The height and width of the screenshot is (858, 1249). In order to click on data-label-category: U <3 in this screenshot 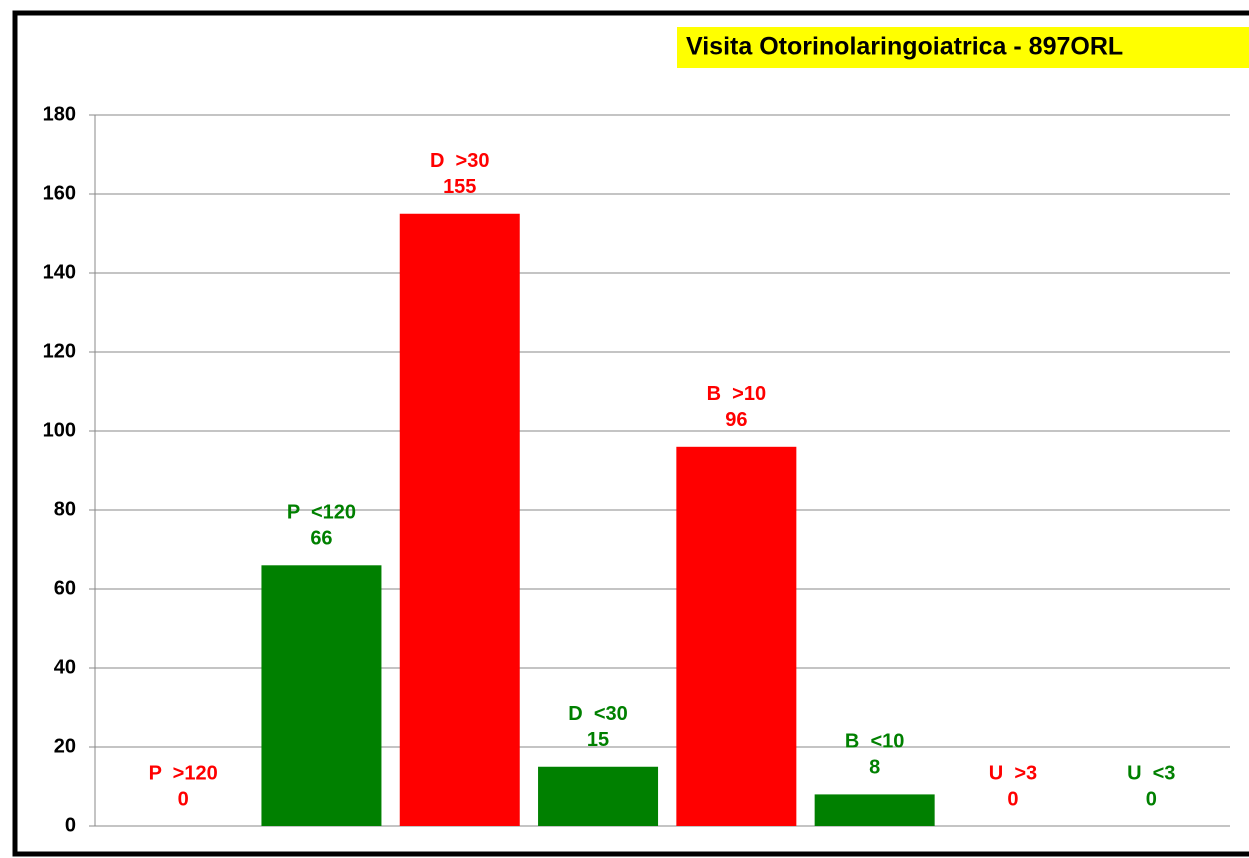, I will do `click(1151, 773)`.